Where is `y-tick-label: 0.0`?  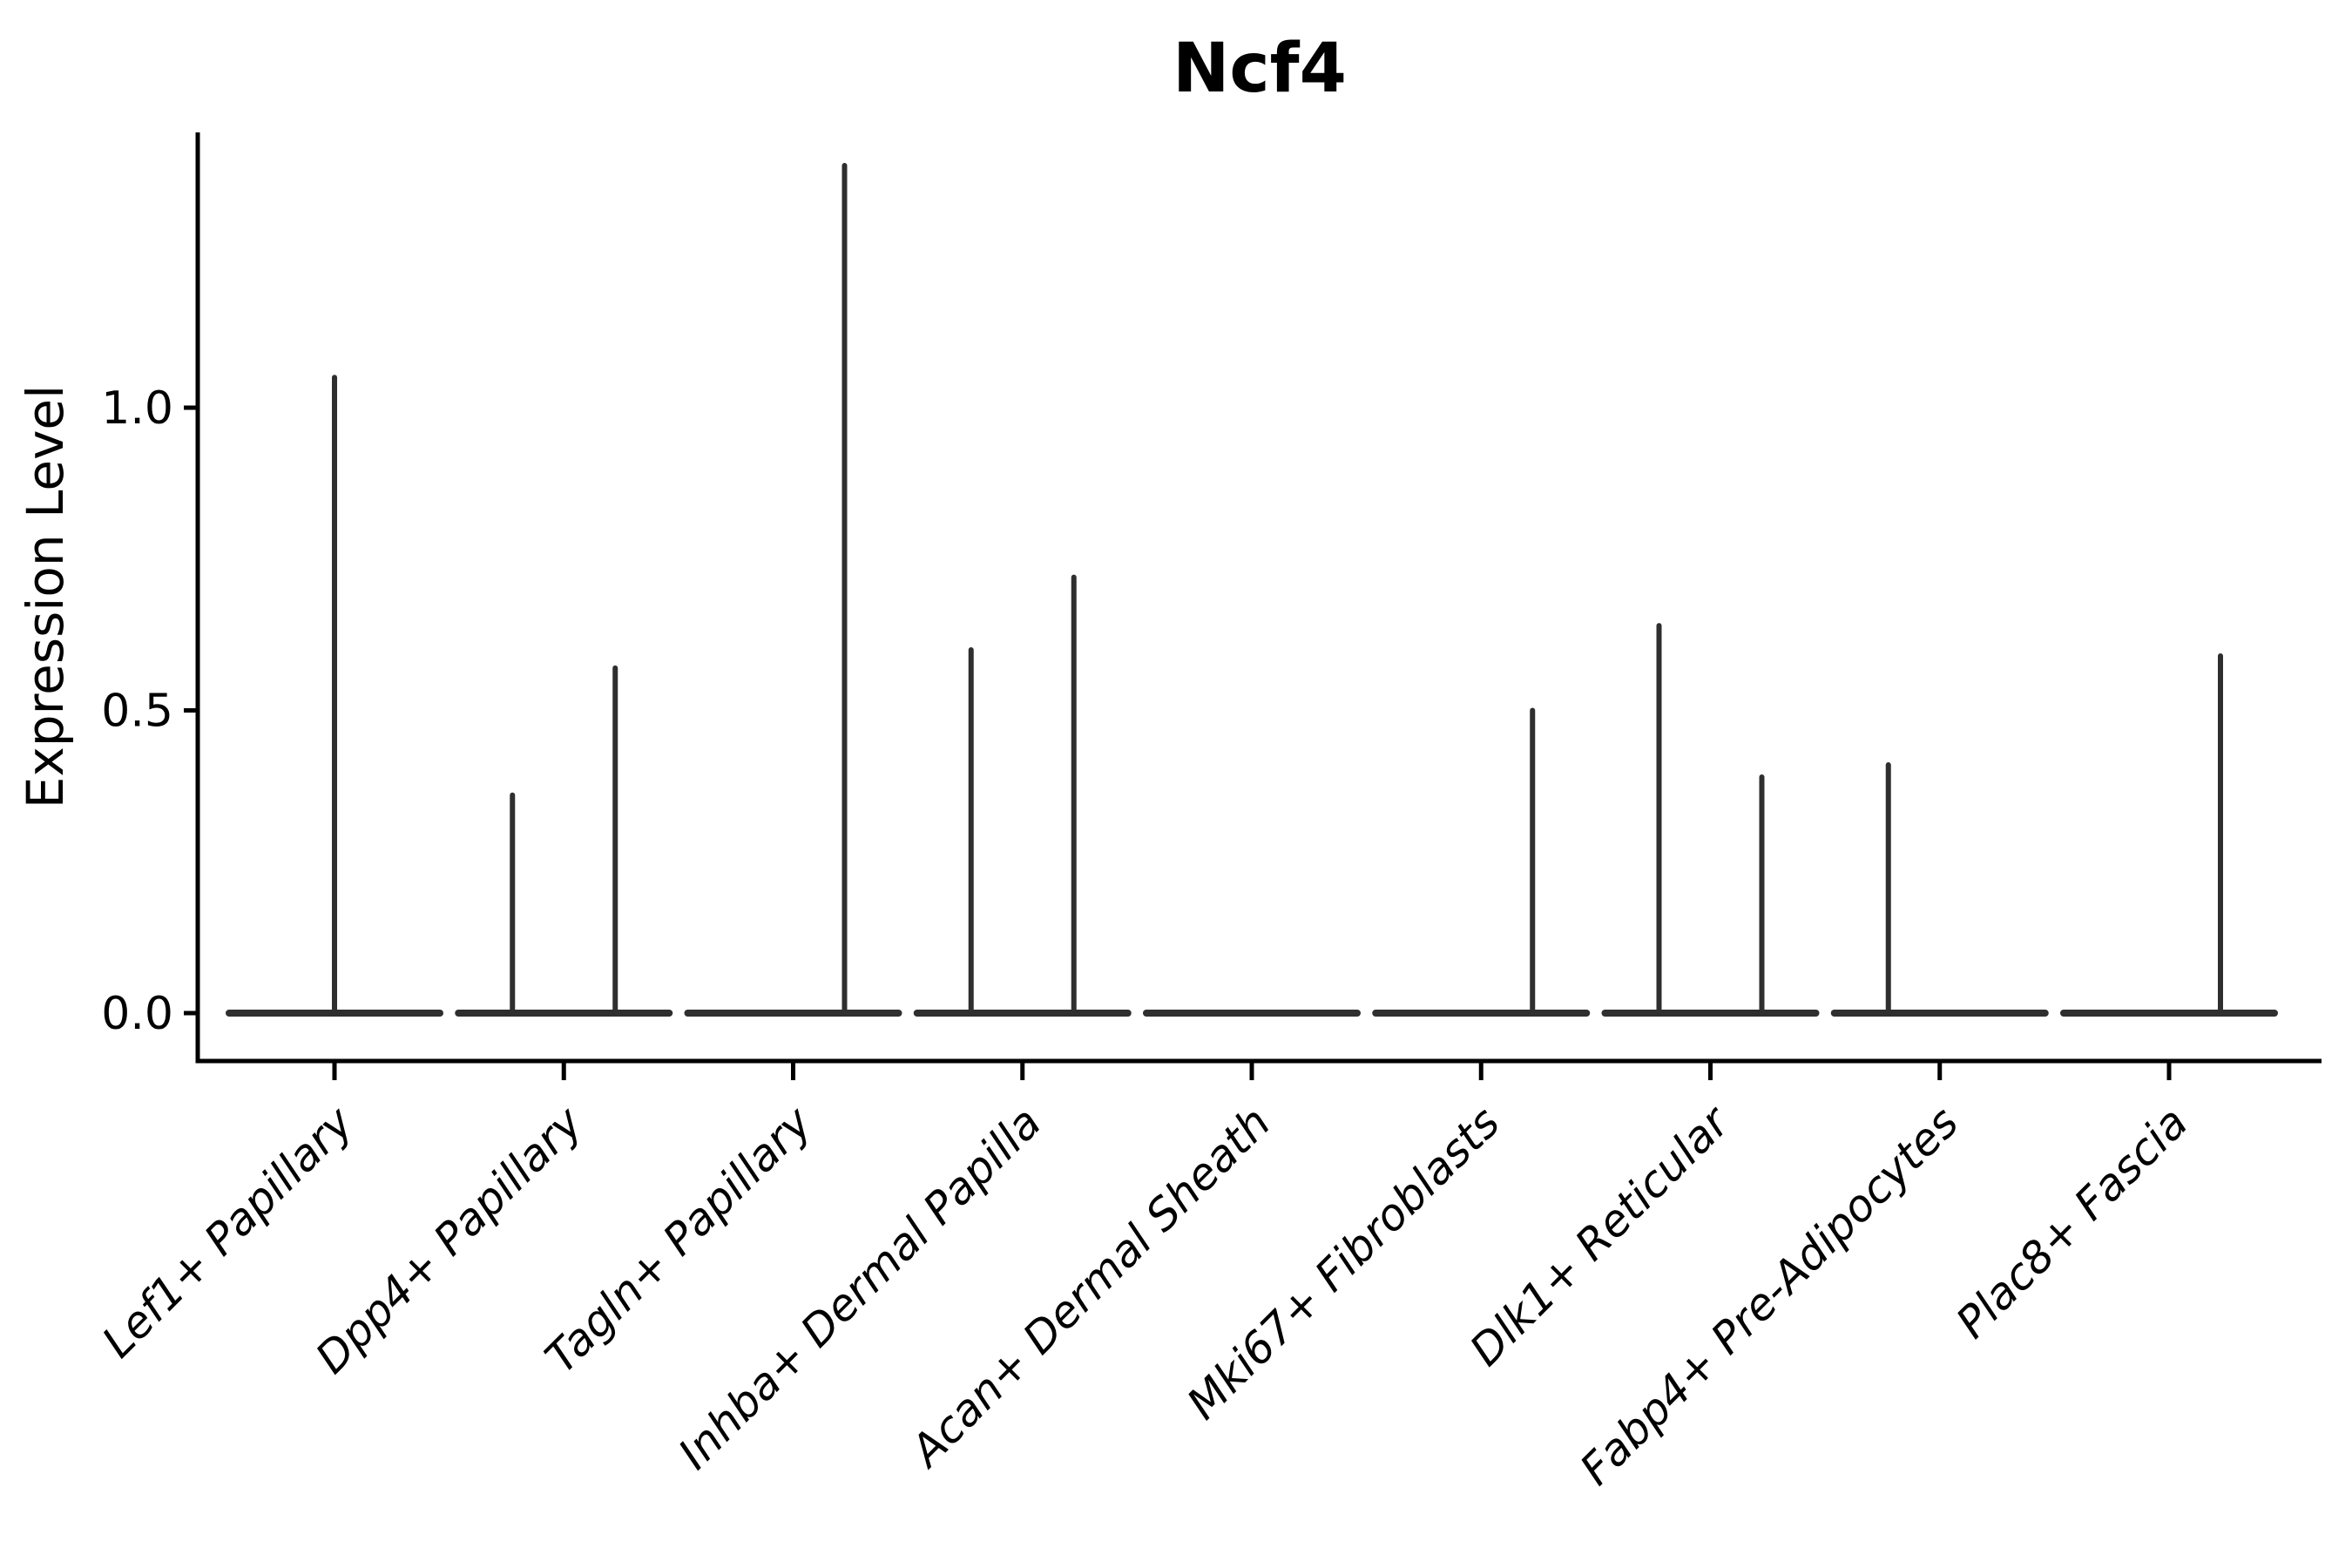
y-tick-label: 0.0 is located at coordinates (137, 1014).